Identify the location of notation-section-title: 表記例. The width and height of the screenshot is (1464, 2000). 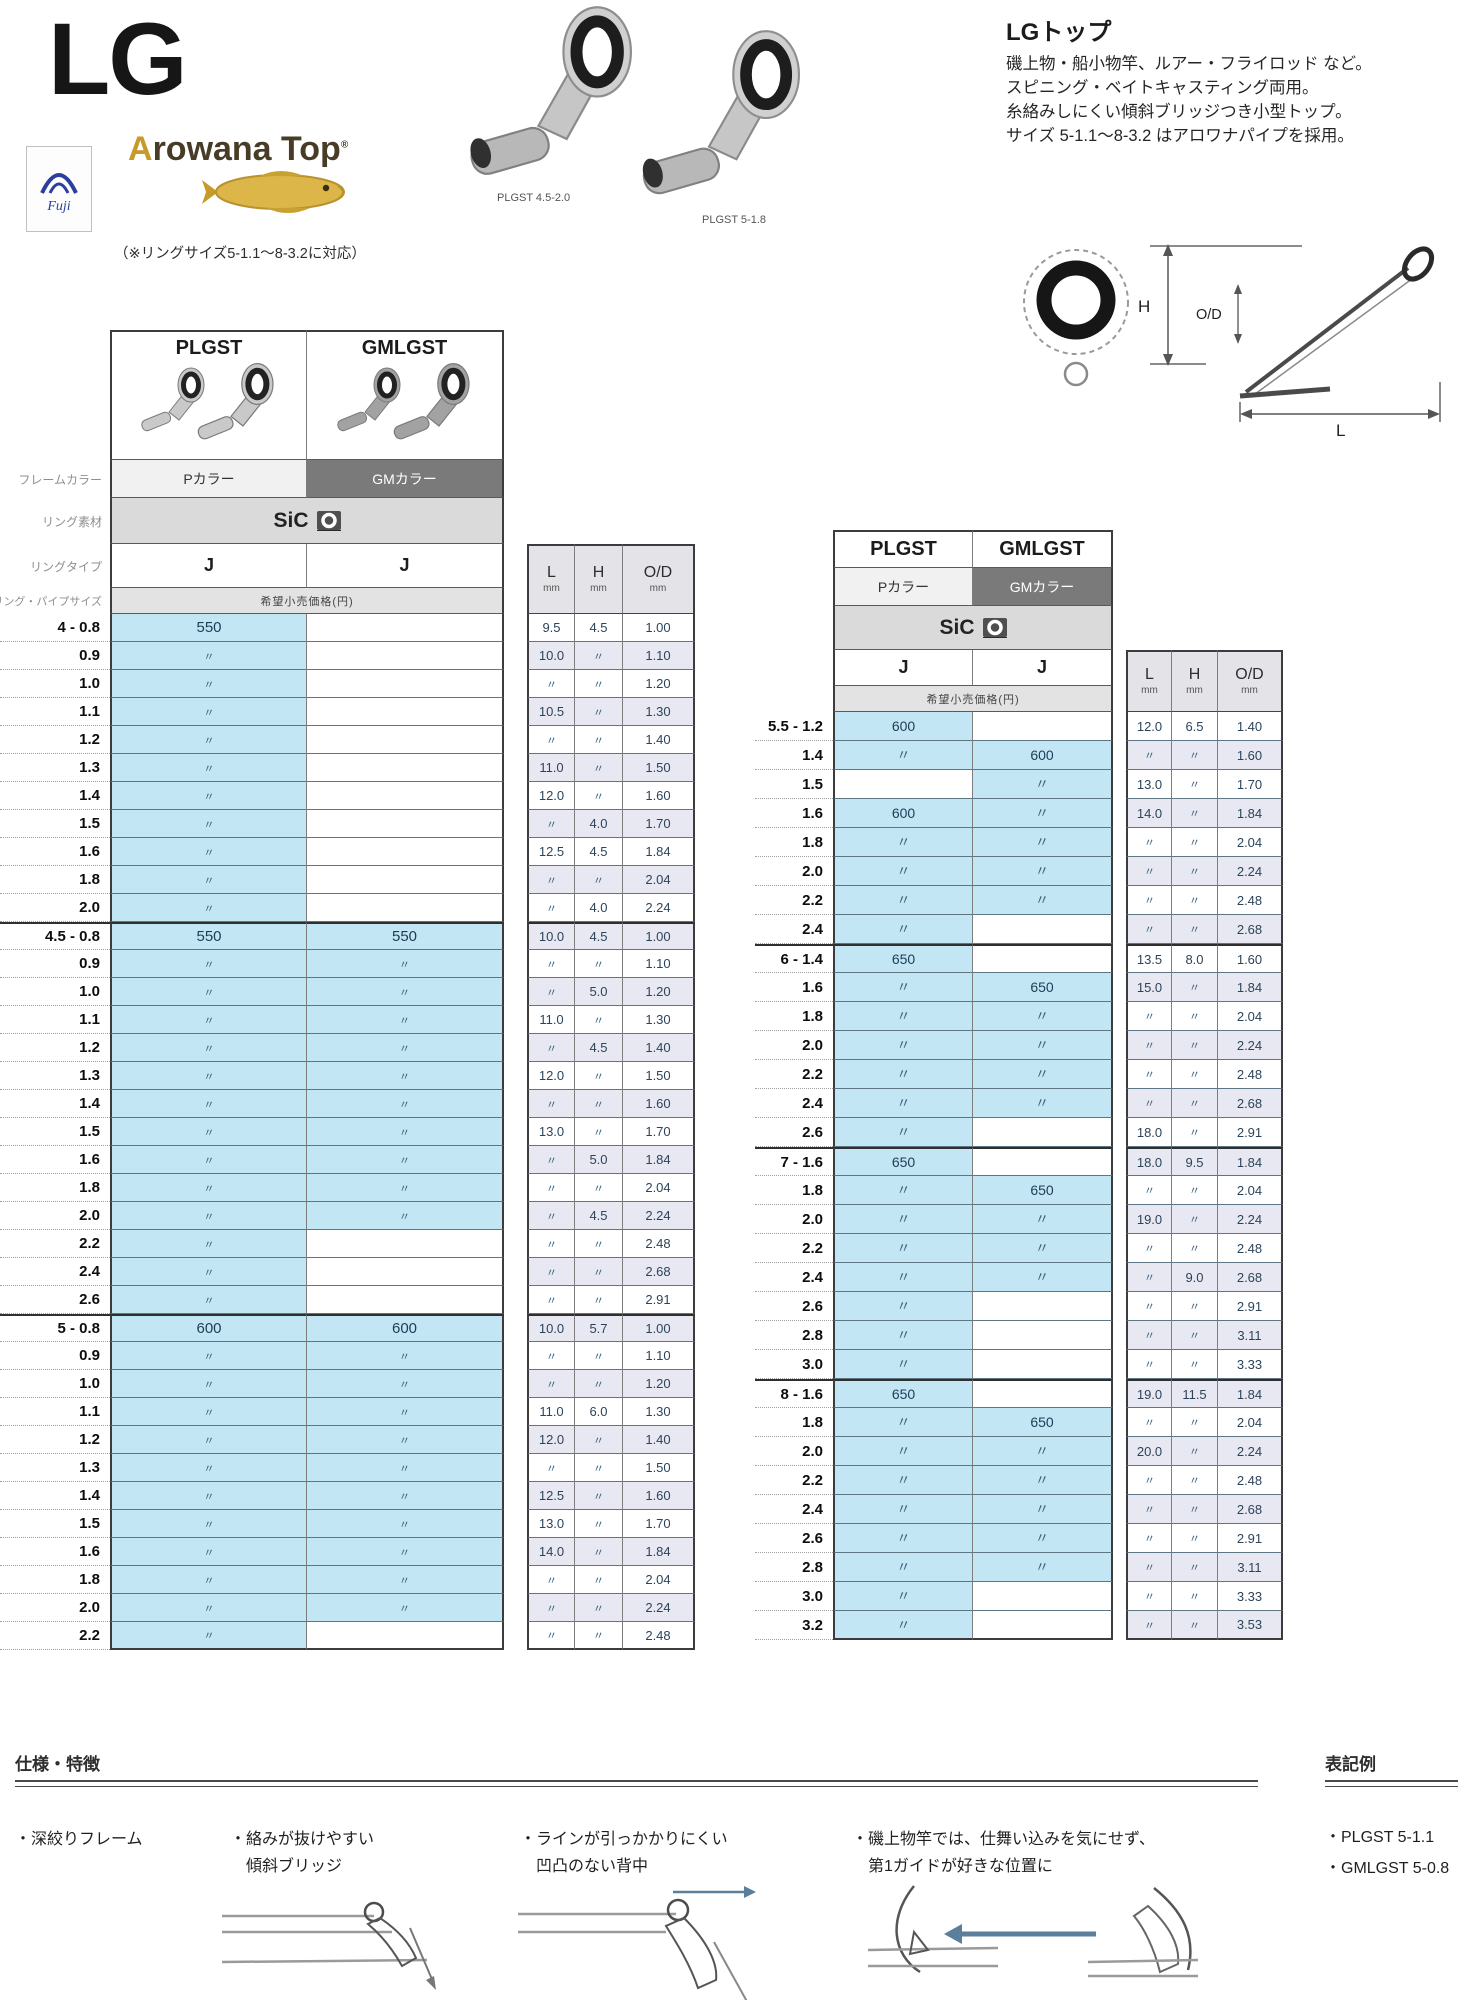
(1350, 1764).